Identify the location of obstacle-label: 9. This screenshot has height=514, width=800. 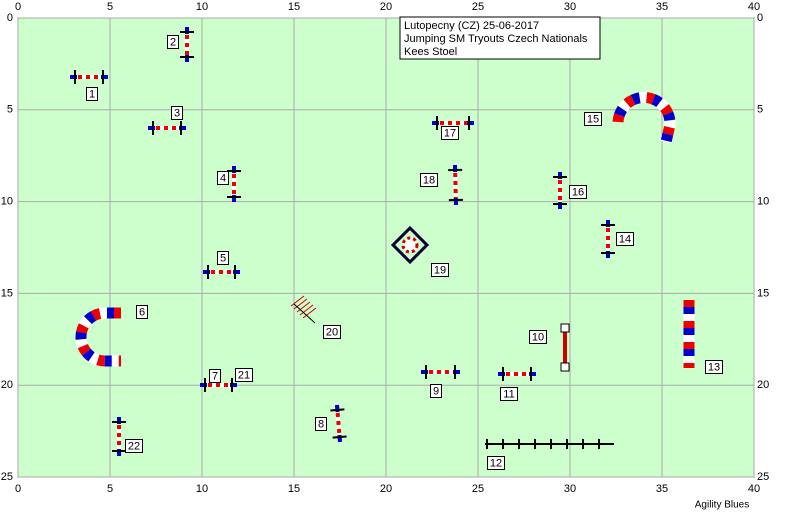
(436, 391).